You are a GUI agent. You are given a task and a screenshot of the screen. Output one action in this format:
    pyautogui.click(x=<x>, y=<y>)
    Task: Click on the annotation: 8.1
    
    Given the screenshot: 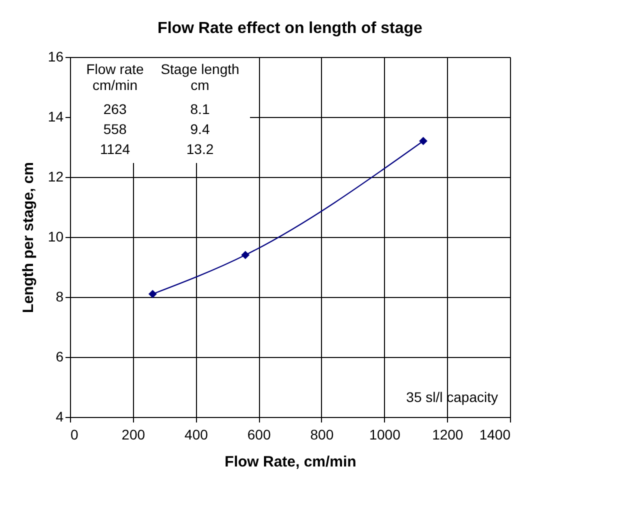 What is the action you would take?
    pyautogui.click(x=200, y=109)
    